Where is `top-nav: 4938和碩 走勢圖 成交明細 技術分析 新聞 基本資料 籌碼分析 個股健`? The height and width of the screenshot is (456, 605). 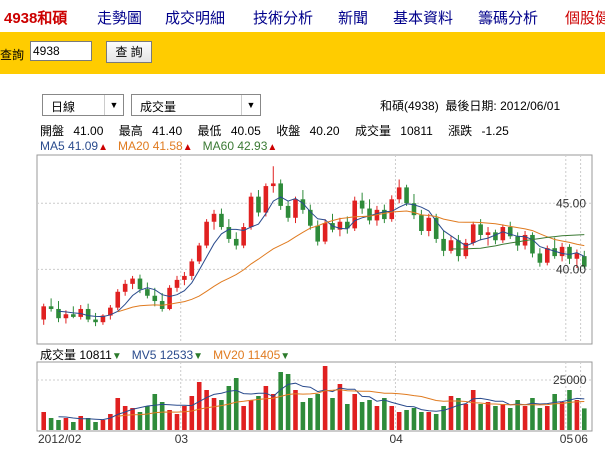
top-nav: 4938和碩 走勢圖 成交明細 技術分析 新聞 基本資料 籌碼分析 個股健 is located at coordinates (302, 16).